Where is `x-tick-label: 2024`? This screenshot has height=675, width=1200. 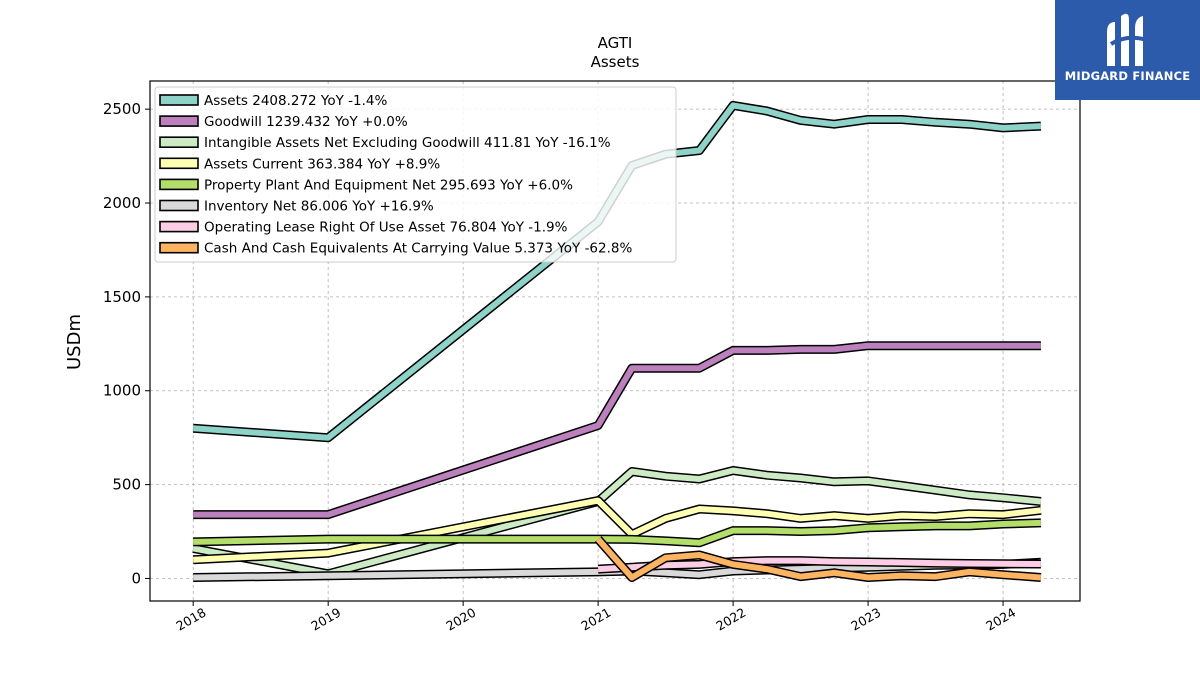 x-tick-label: 2024 is located at coordinates (1000, 619).